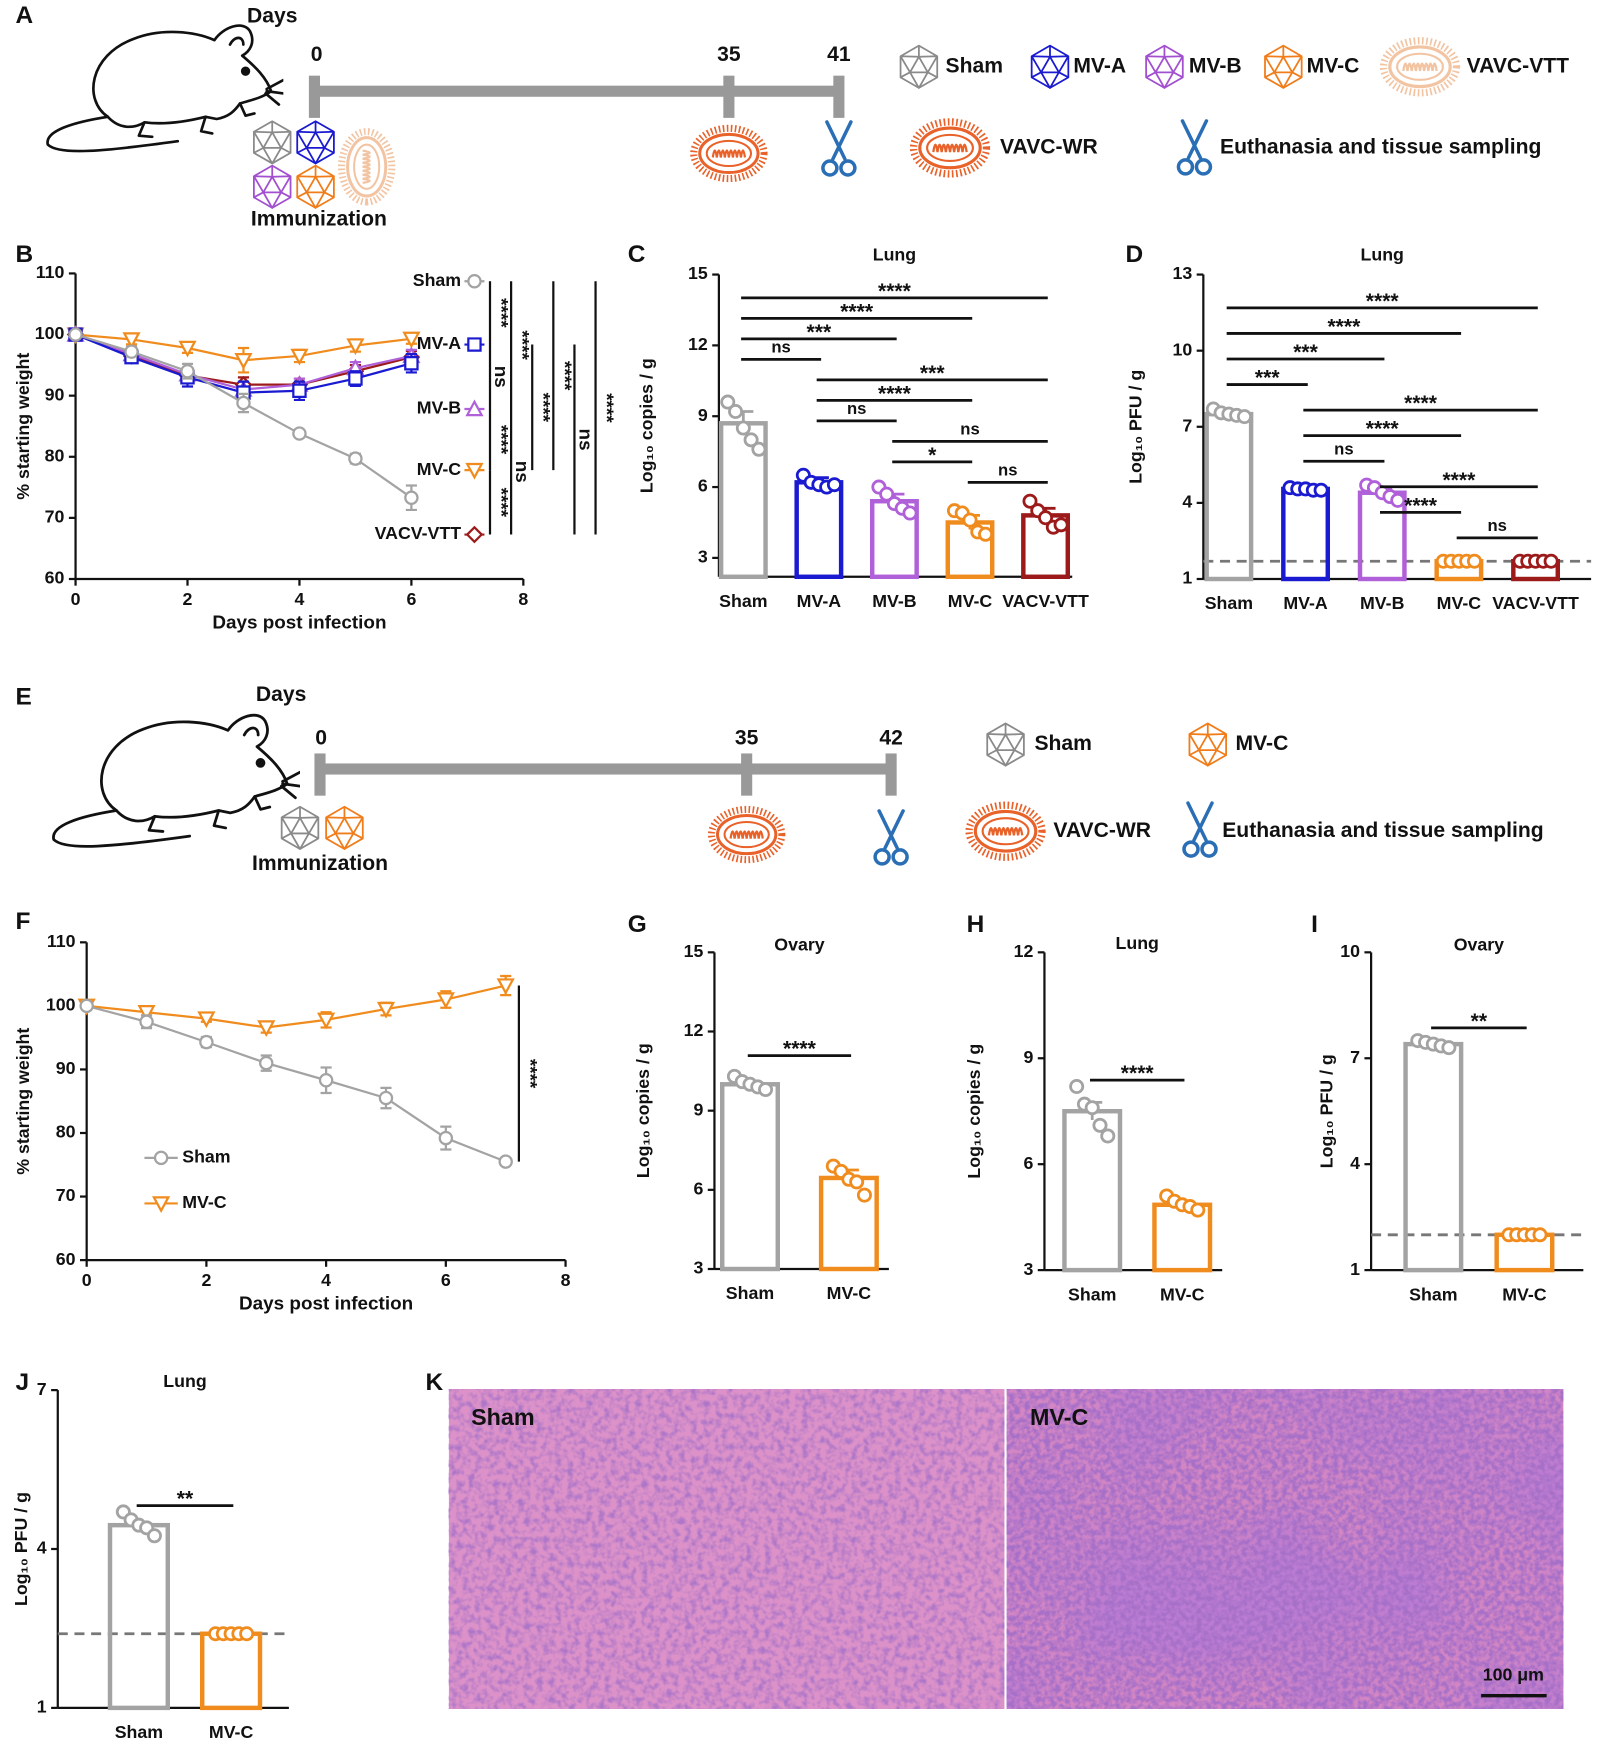 This screenshot has height=1748, width=1600. Describe the element at coordinates (185, 1499) in the screenshot. I see `significance-label: **` at that location.